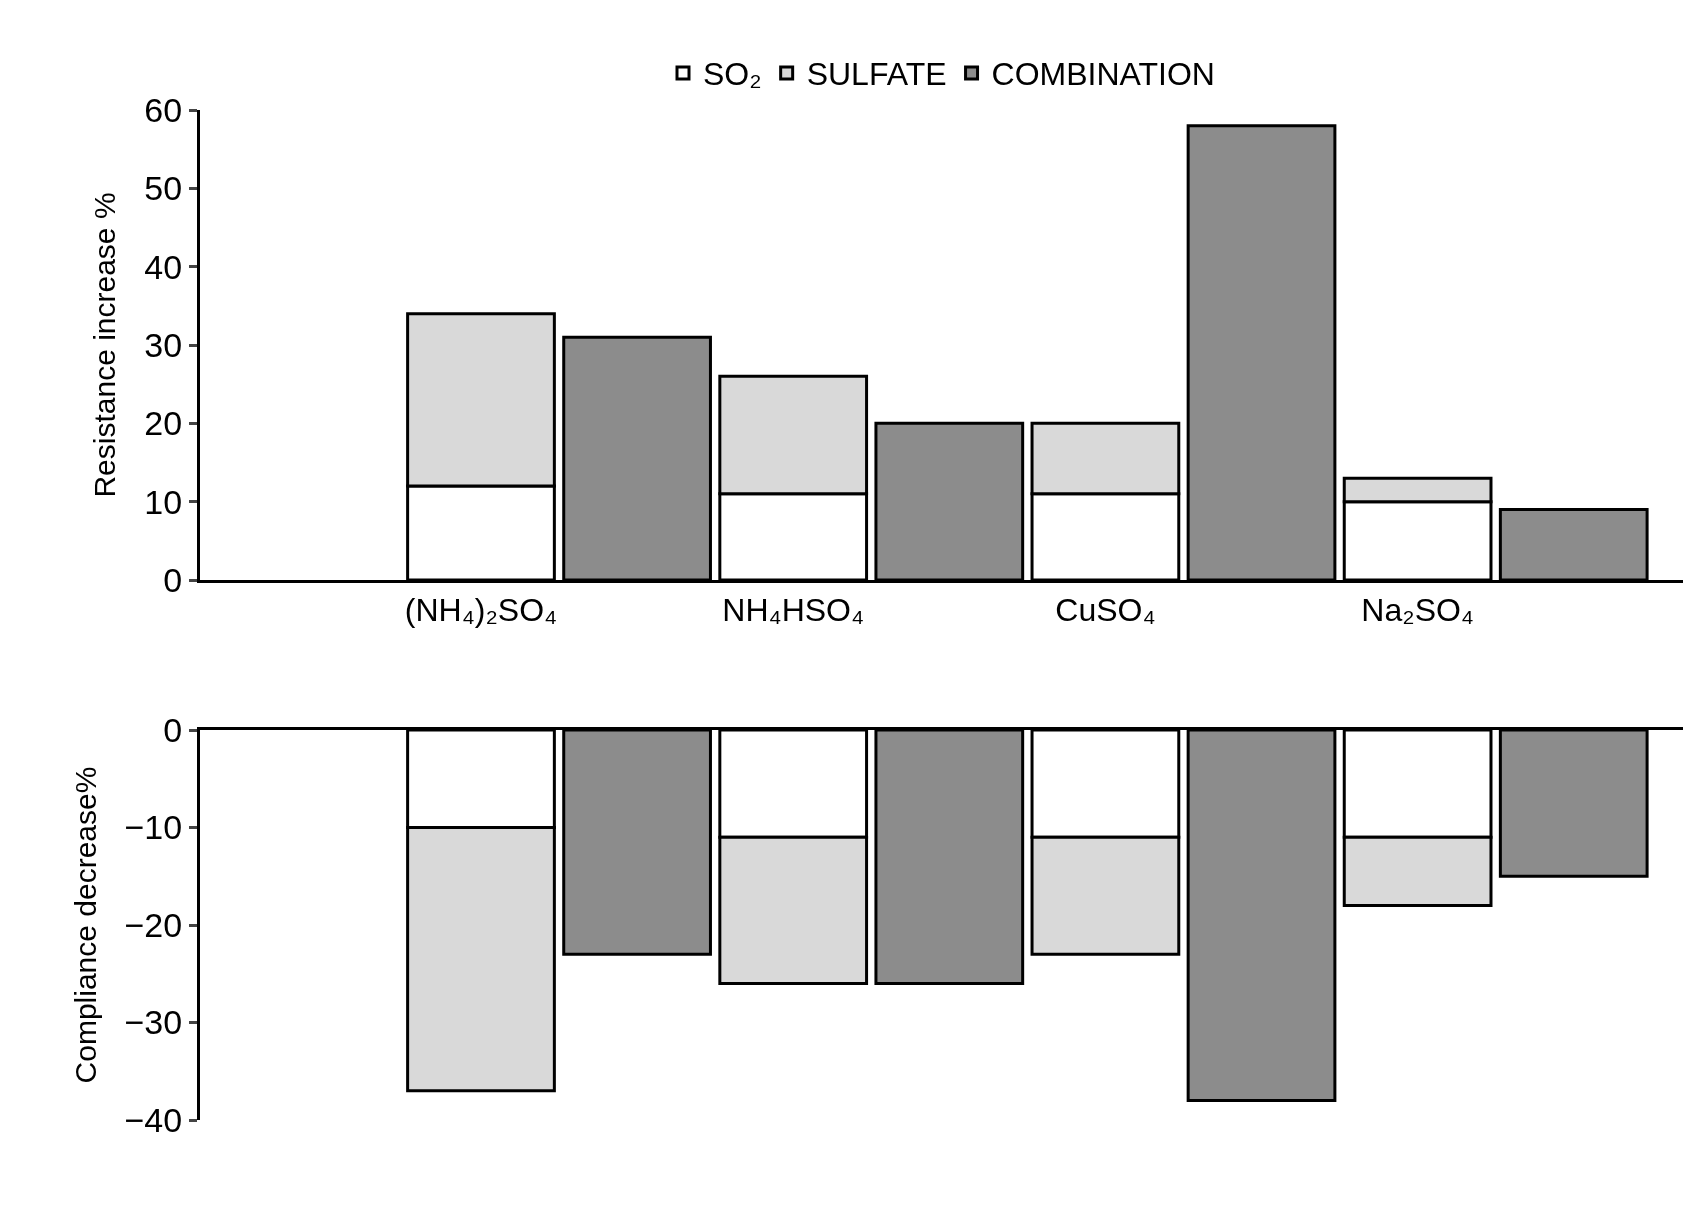 This screenshot has height=1225, width=1703. What do you see at coordinates (876, 74) in the screenshot?
I see `legend-label: SULFATE` at bounding box center [876, 74].